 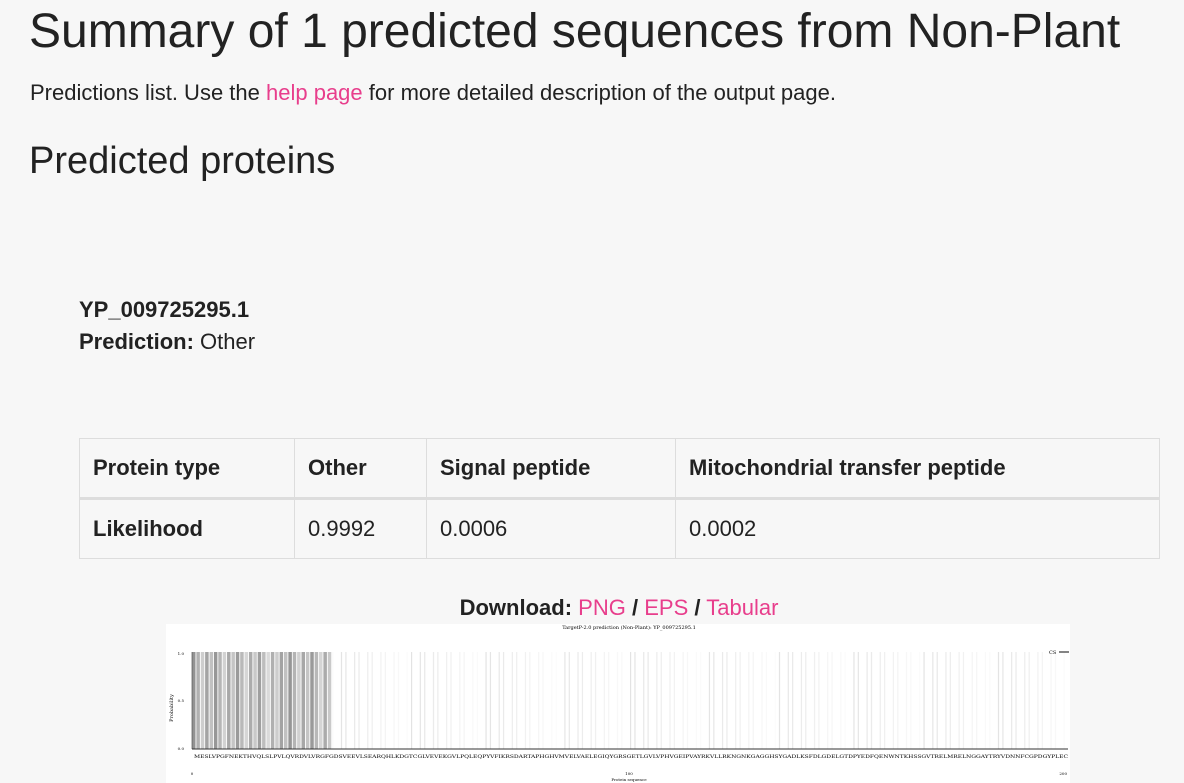 I want to click on x-tick-label: 0, so click(x=192, y=773).